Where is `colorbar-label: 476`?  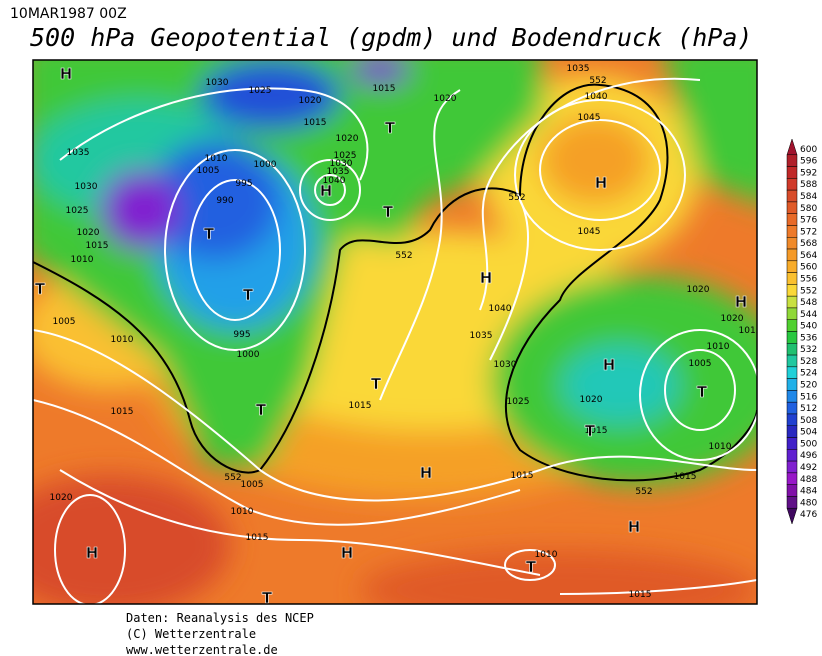
colorbar-label: 476 is located at coordinates (808, 515).